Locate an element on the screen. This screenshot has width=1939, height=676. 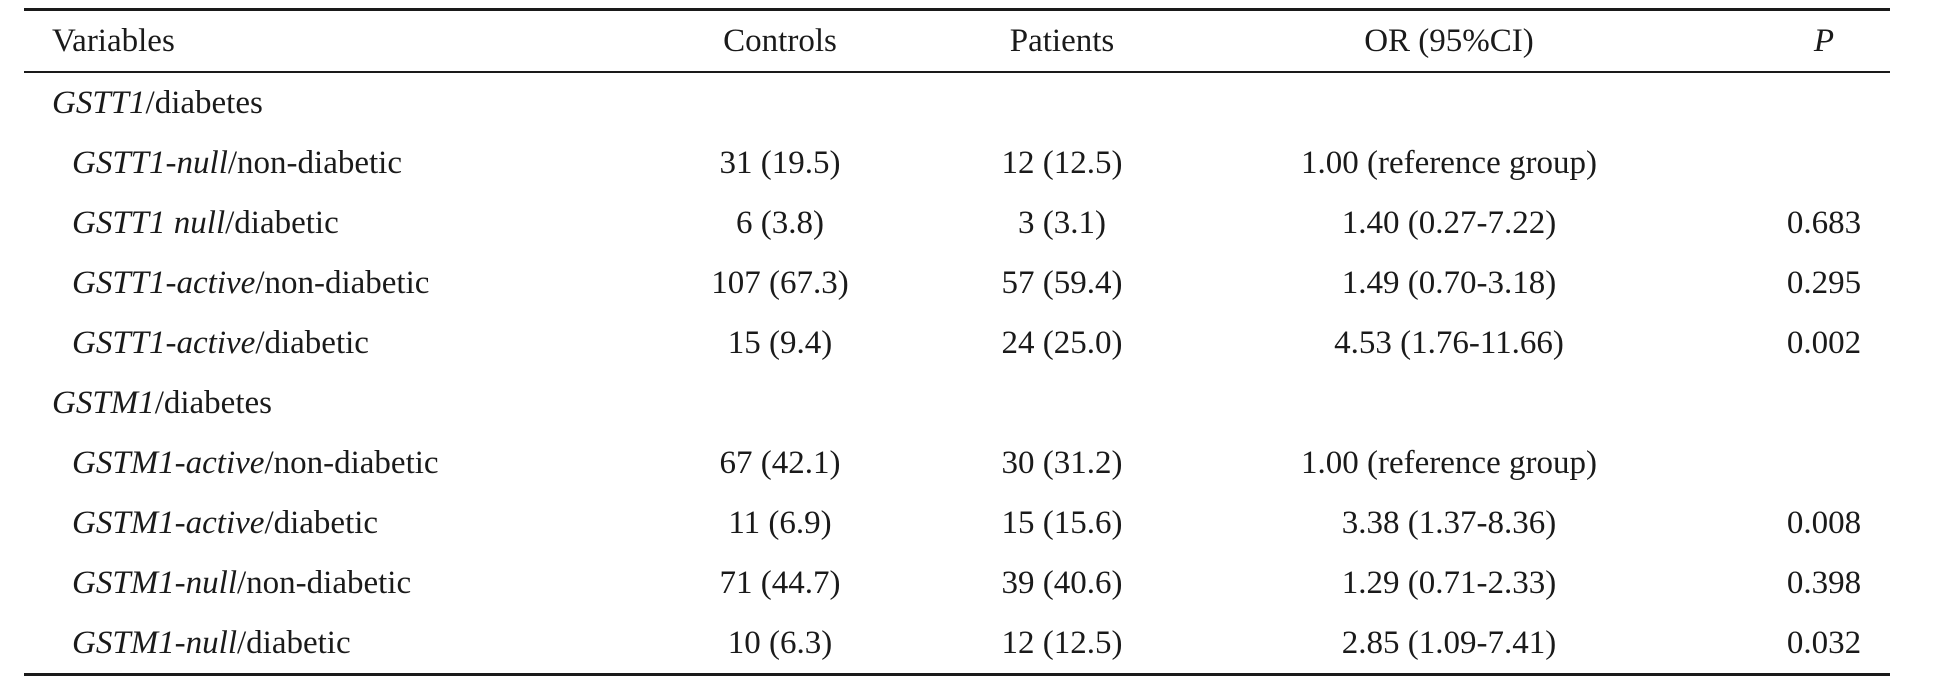
p-cell: 0.008 is located at coordinates (1824, 523).